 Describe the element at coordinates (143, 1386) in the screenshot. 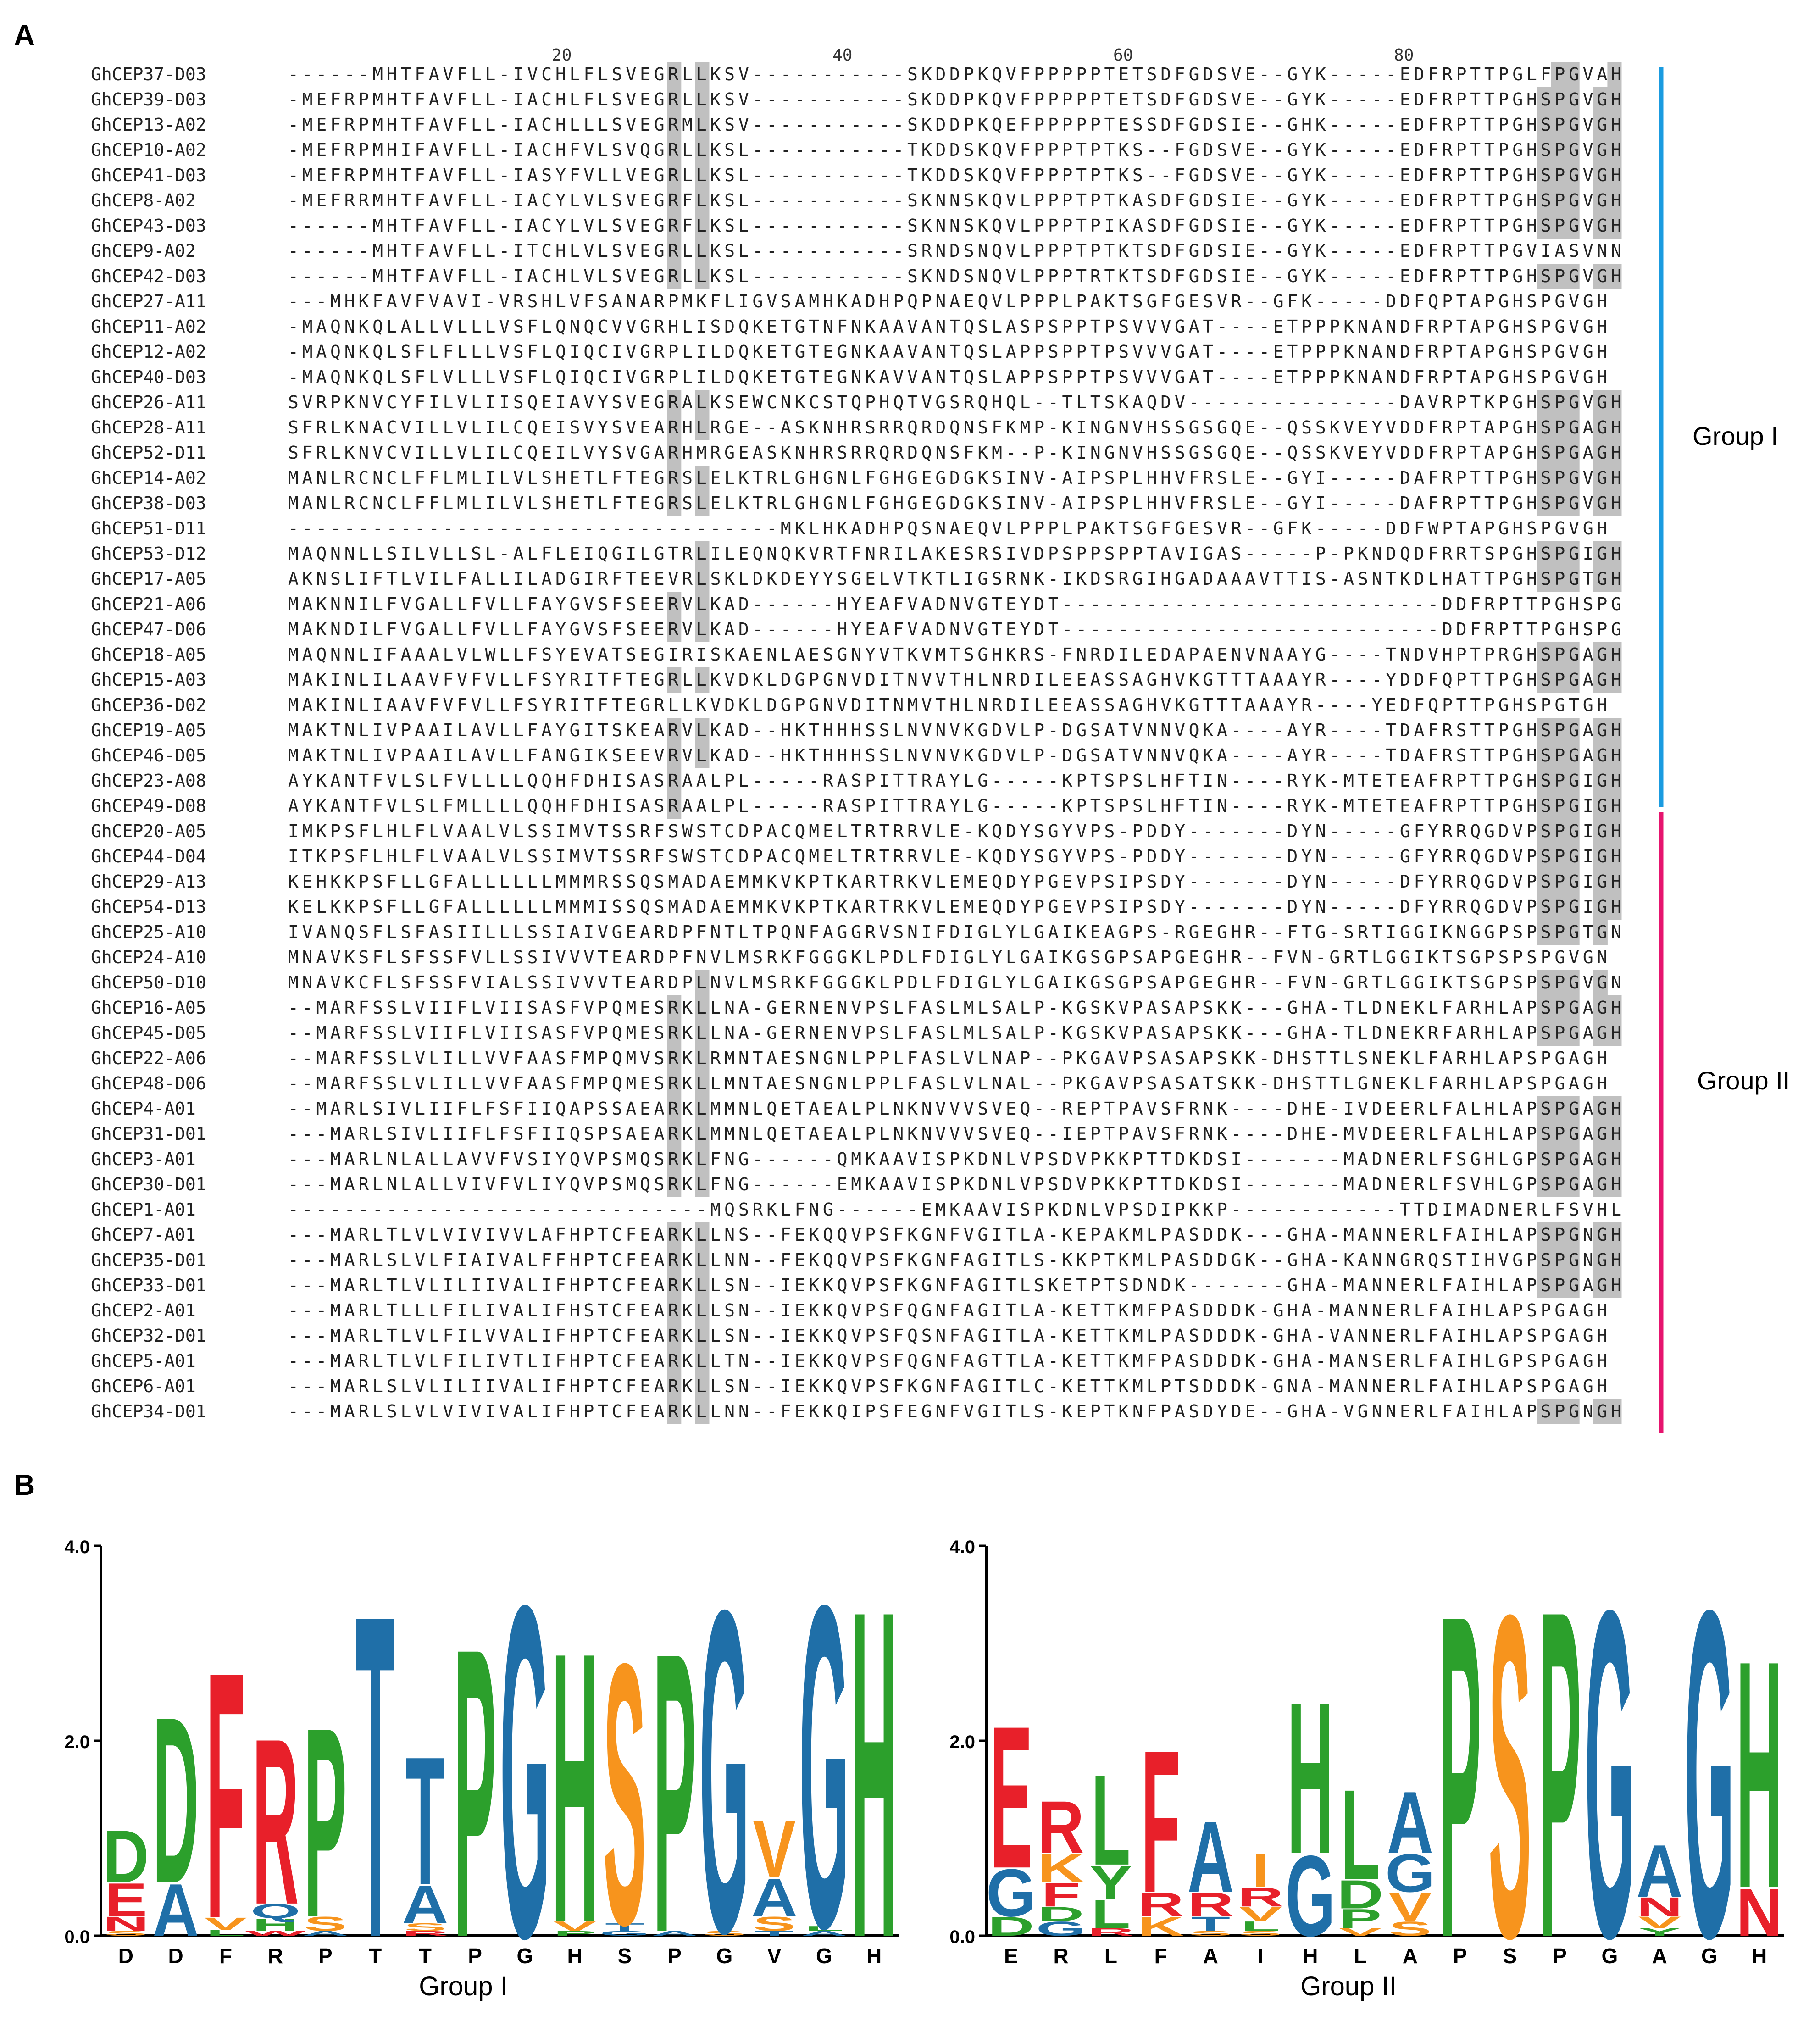

I see `sequence-name: GhCEP6-A01` at that location.